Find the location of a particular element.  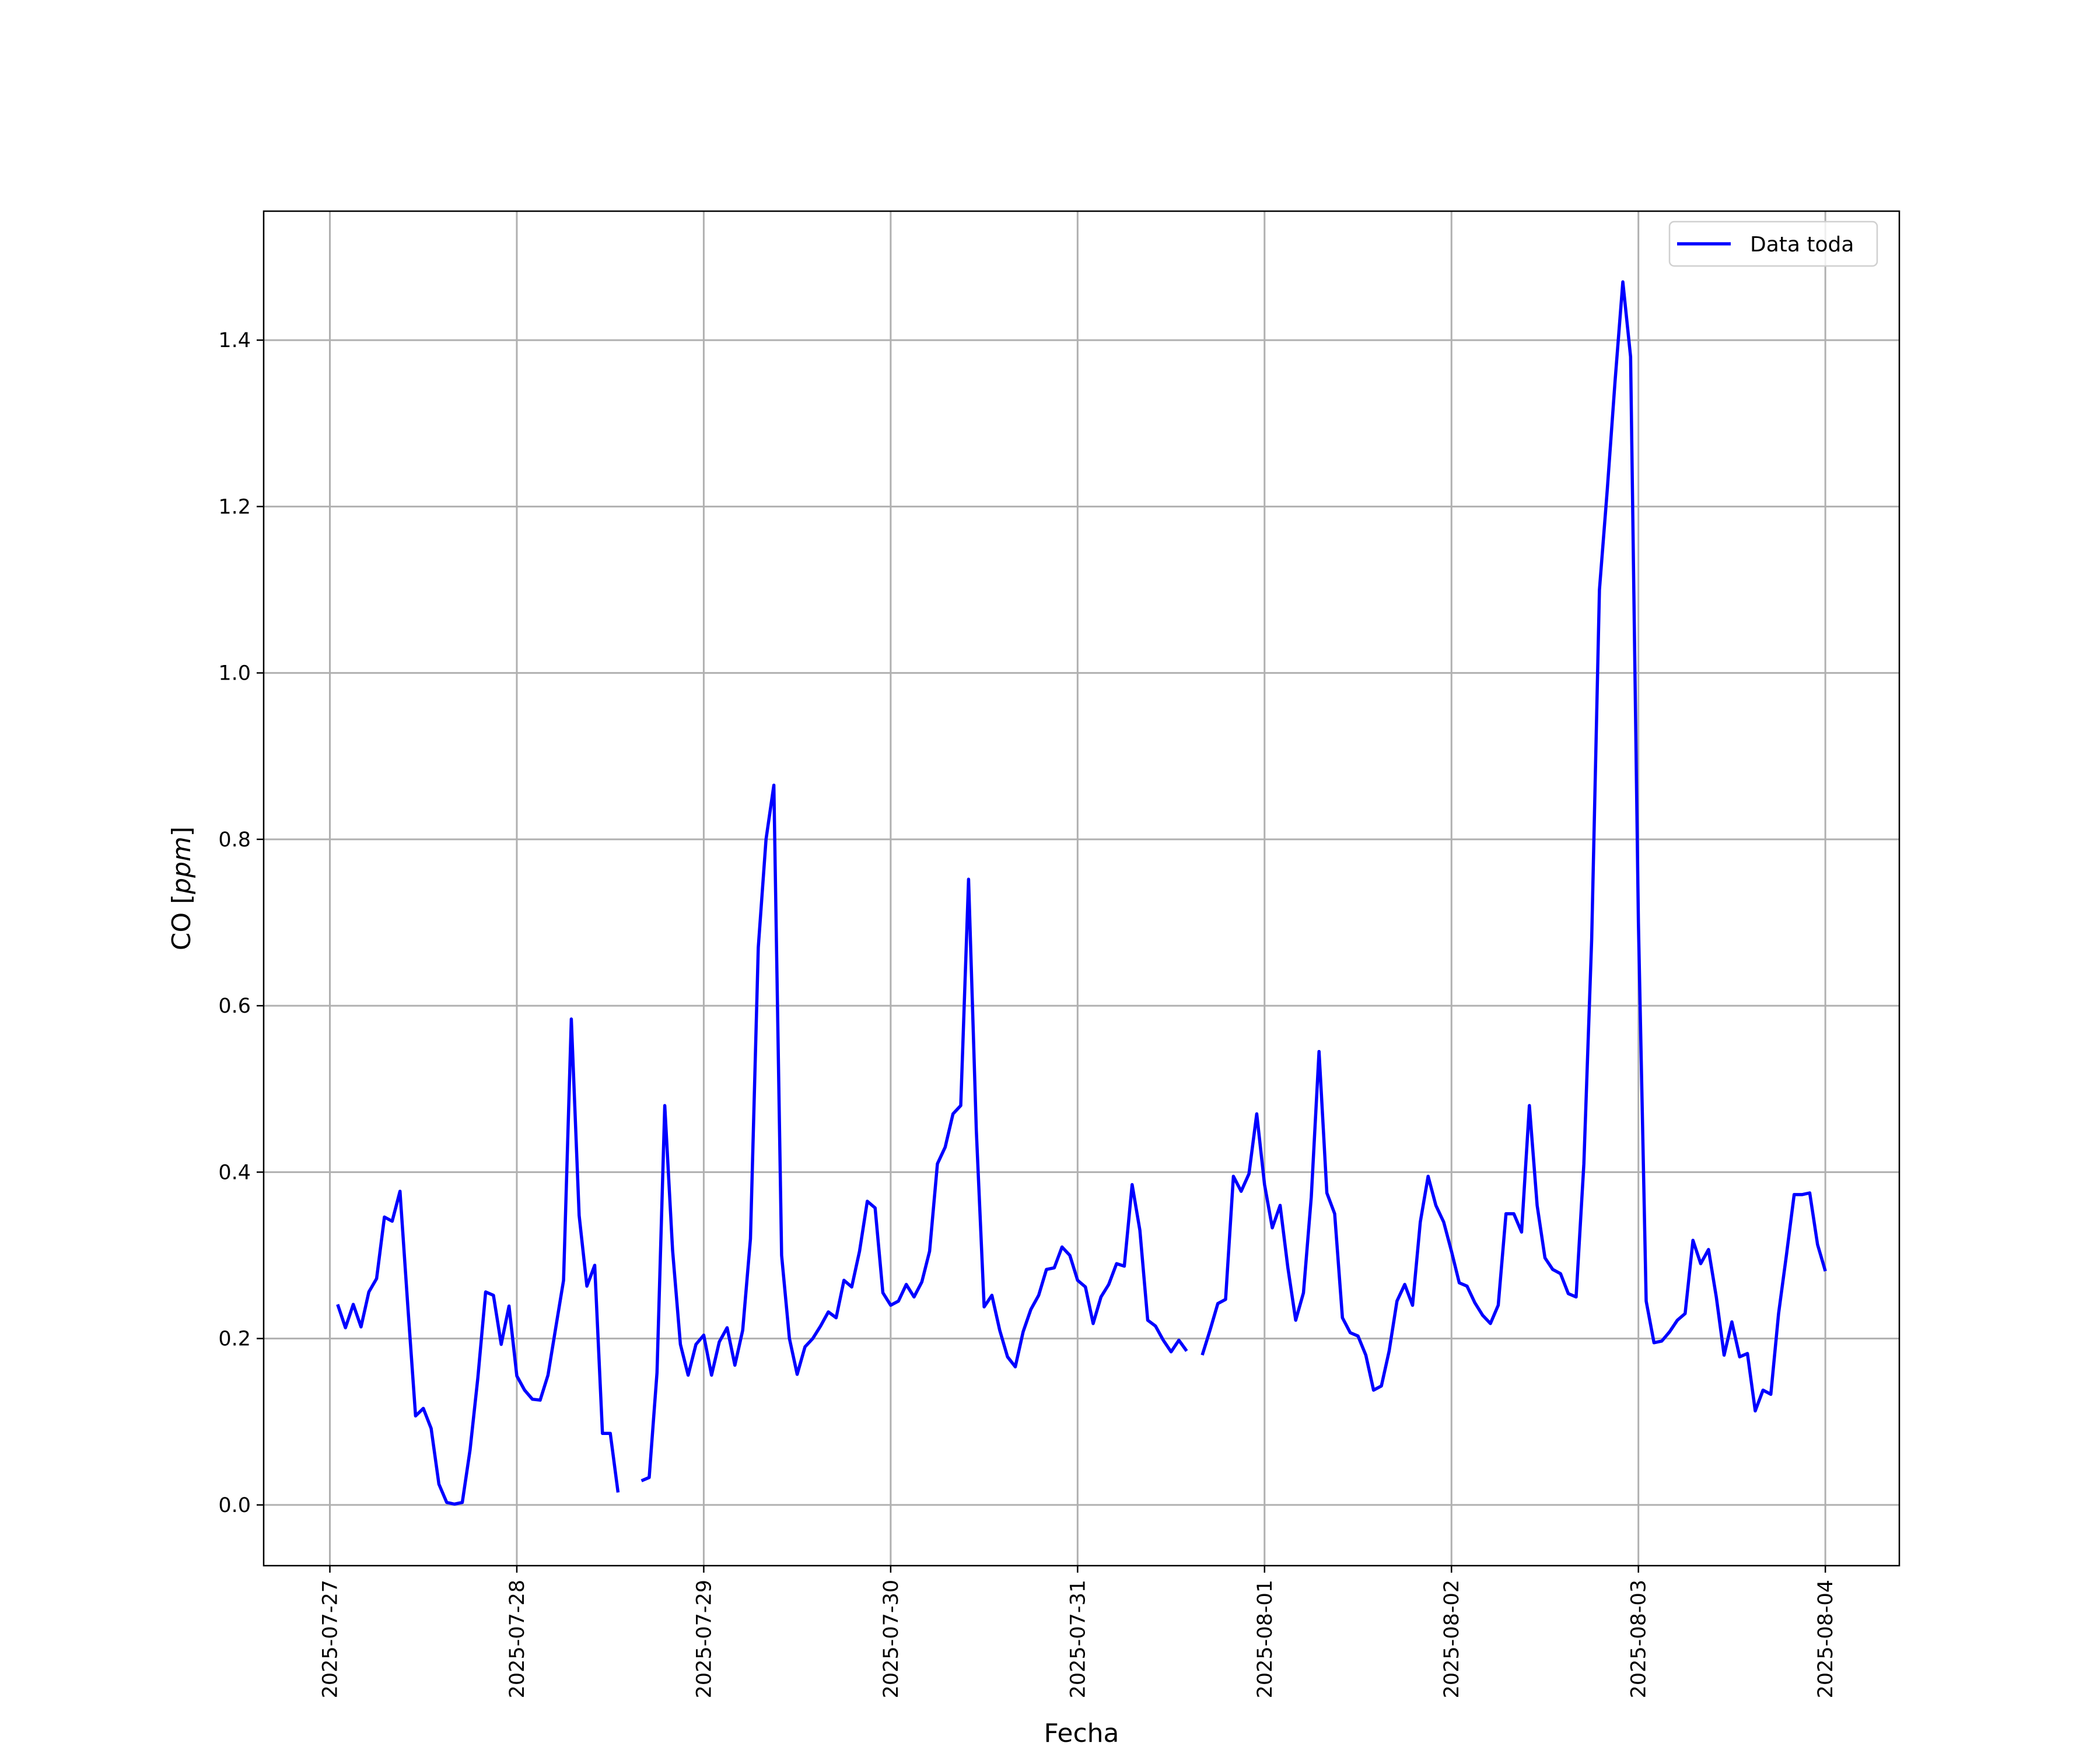

y-axis-label-unit: ppm is located at coordinates (182, 865).